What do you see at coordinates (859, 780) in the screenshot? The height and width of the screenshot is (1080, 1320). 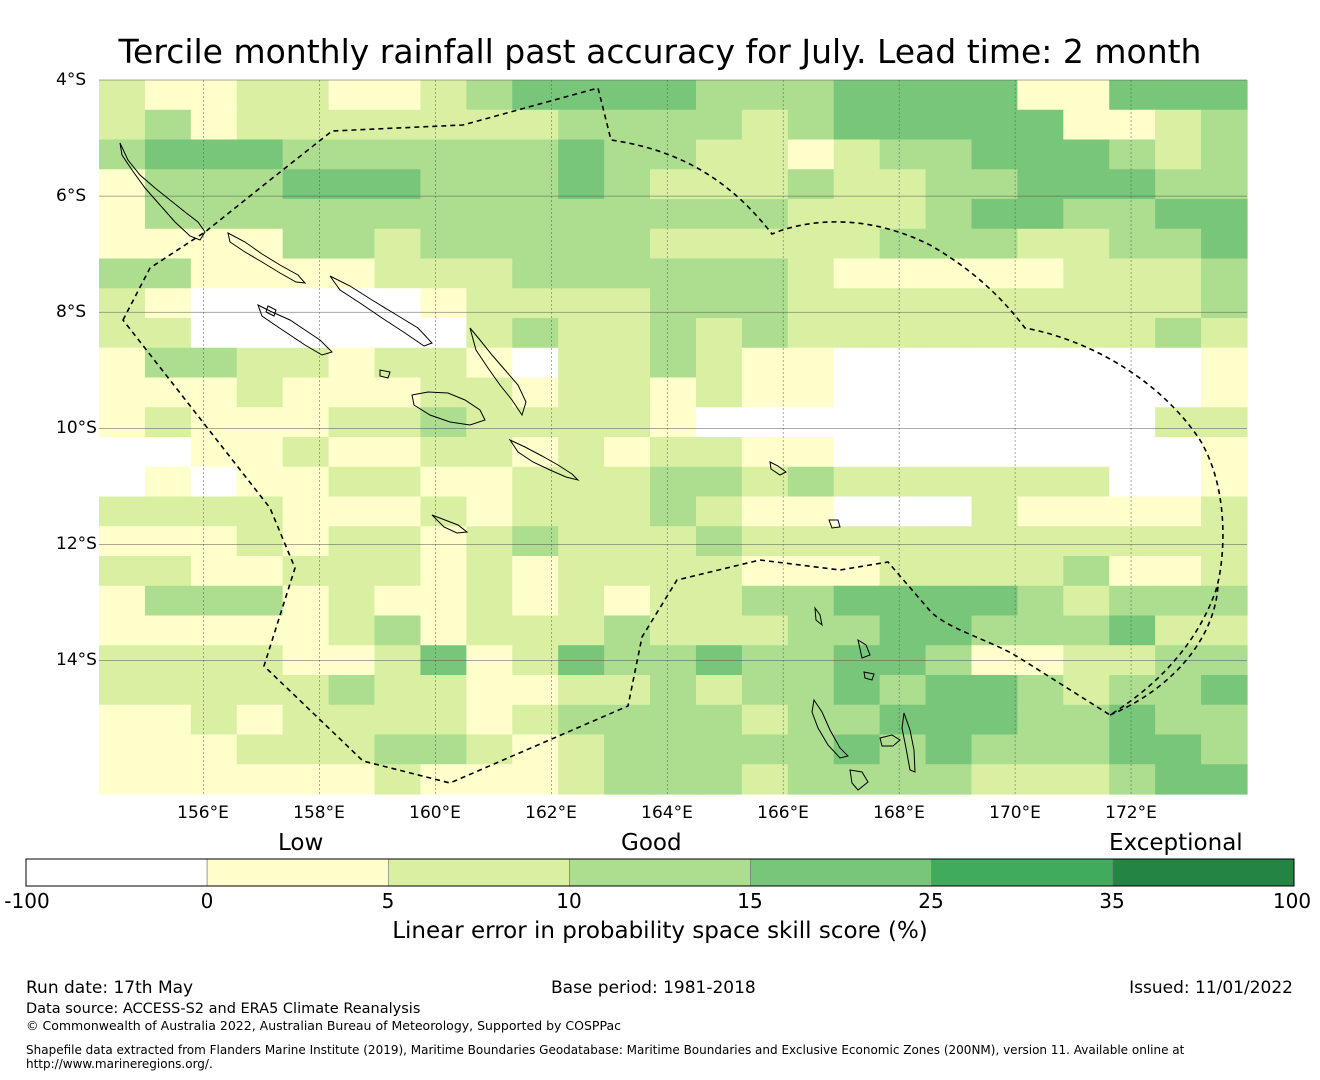 I see `efate-islands` at bounding box center [859, 780].